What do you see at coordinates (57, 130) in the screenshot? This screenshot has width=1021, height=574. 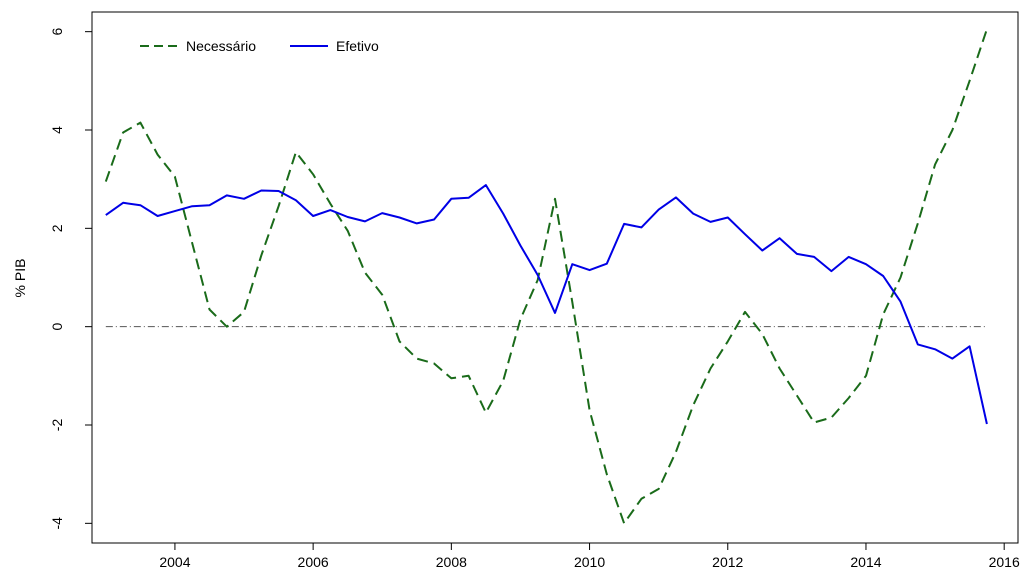 I see `y-tick-label: 4` at bounding box center [57, 130].